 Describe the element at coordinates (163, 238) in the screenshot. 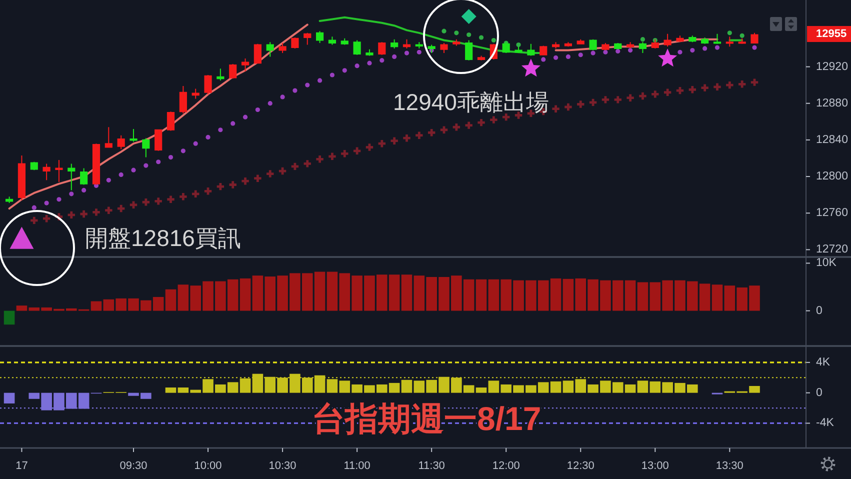

I see `annotation: 開盤12816買訊` at that location.